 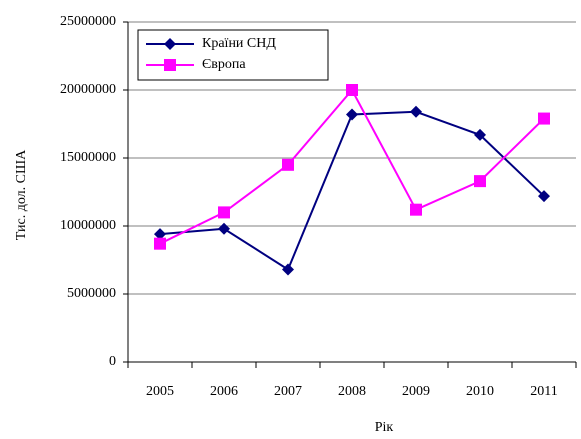 I want to click on y-tick-label: 25000000, so click(x=88, y=21).